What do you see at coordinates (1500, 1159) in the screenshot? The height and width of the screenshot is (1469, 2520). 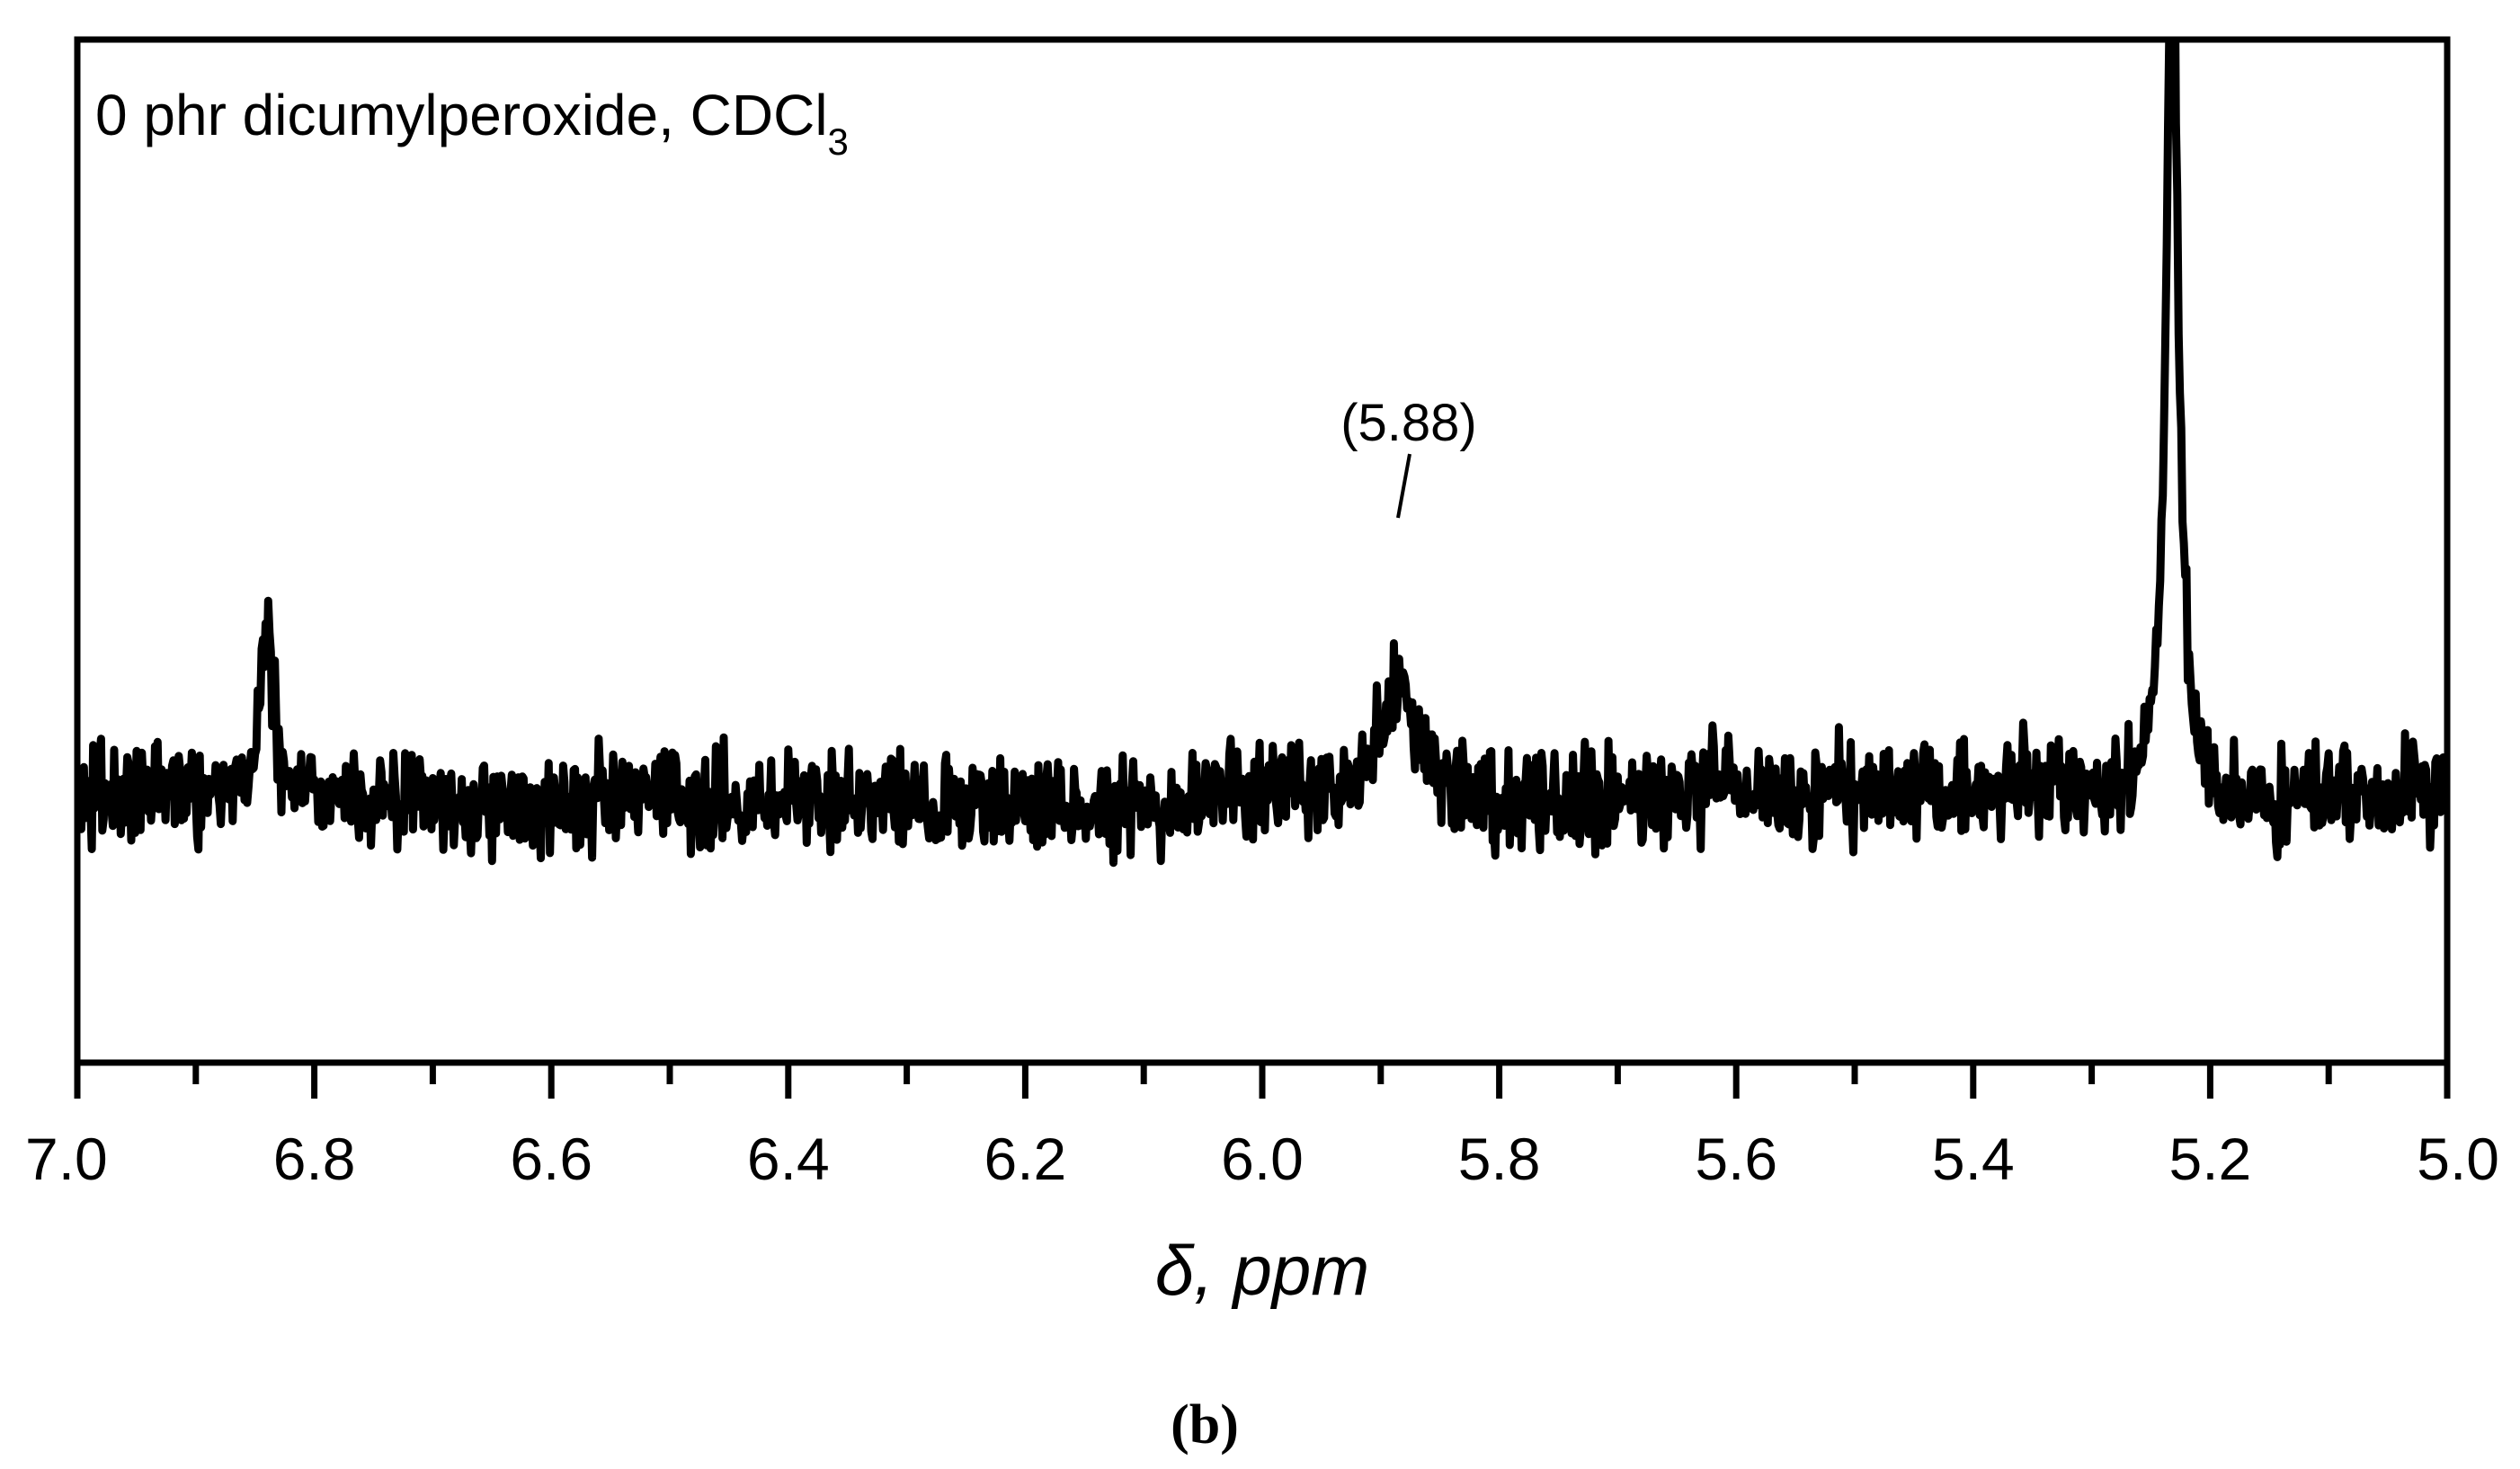 I see `x-tick-label: 5.8` at bounding box center [1500, 1159].